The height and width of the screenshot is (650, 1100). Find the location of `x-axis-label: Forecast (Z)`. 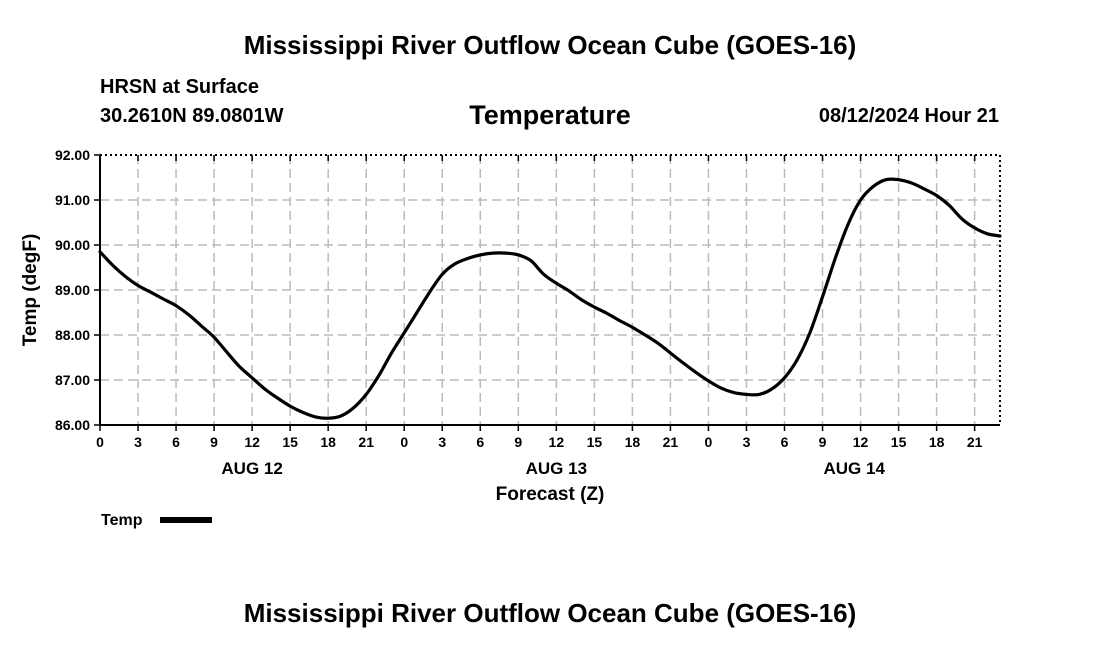

x-axis-label: Forecast (Z) is located at coordinates (550, 494).